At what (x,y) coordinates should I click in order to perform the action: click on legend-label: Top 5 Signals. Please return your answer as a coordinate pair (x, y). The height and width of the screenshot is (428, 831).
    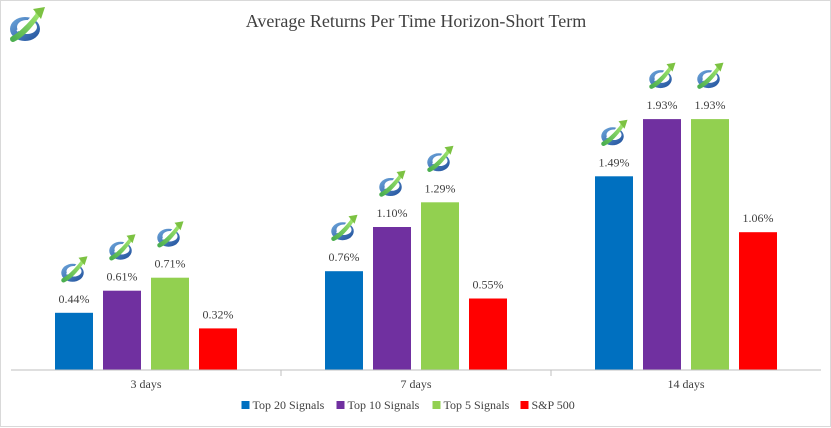
    Looking at the image, I should click on (477, 405).